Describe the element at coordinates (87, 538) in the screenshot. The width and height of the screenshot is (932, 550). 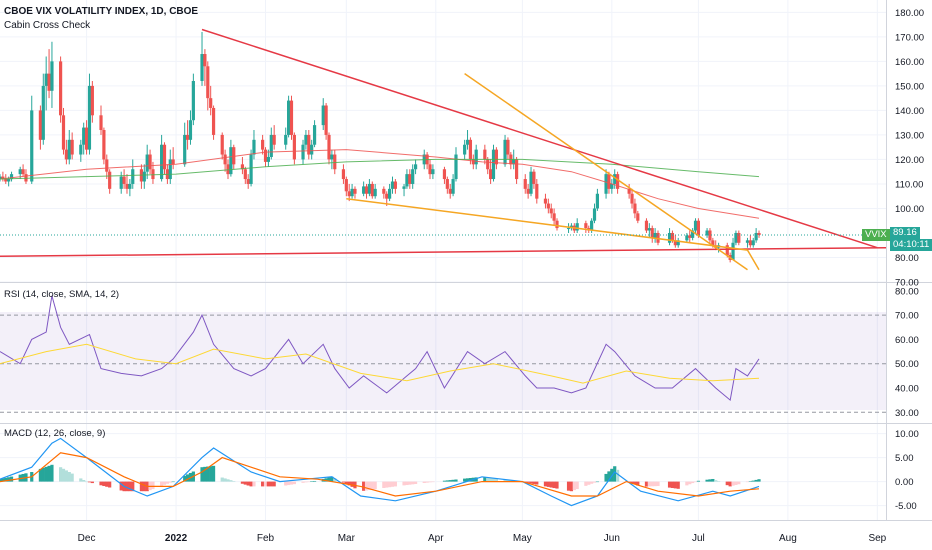
I see `time-tick-label: Dec` at that location.